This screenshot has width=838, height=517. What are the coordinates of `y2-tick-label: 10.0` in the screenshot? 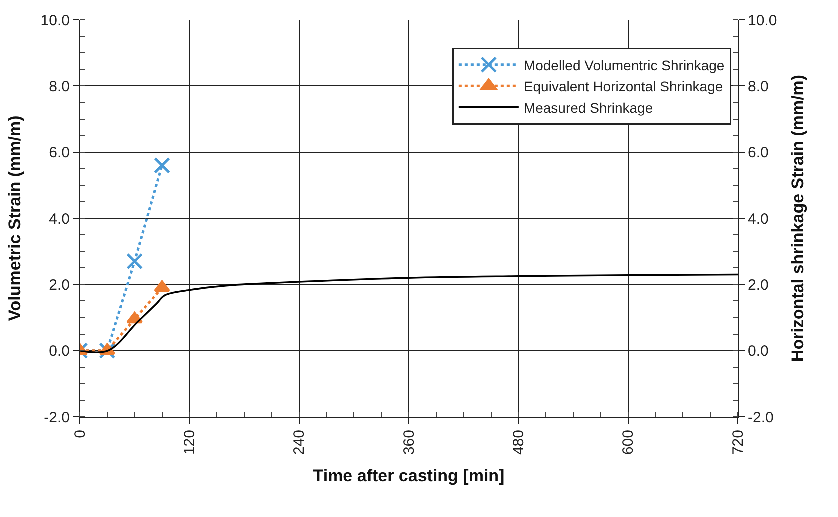 It's located at (763, 21).